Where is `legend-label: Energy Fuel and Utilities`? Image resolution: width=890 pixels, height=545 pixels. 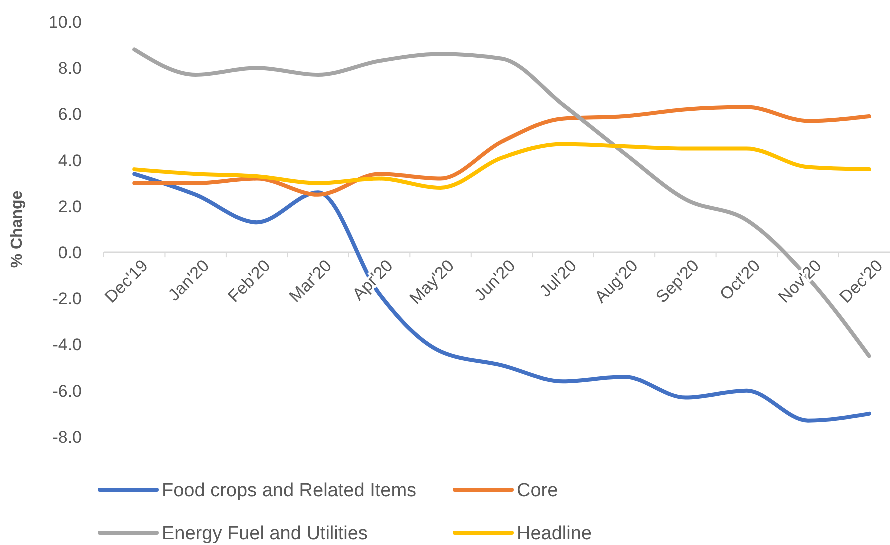
legend-label: Energy Fuel and Utilities is located at coordinates (265, 534).